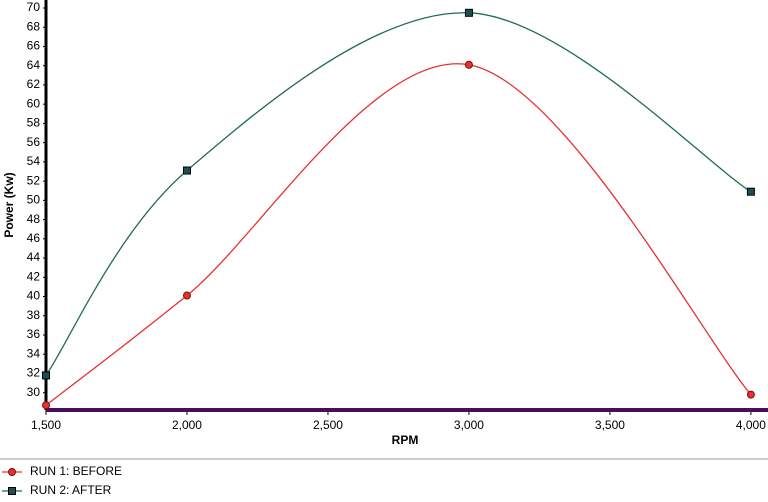 The image size is (768, 502). What do you see at coordinates (34, 353) in the screenshot?
I see `y-tick-label: 34` at bounding box center [34, 353].